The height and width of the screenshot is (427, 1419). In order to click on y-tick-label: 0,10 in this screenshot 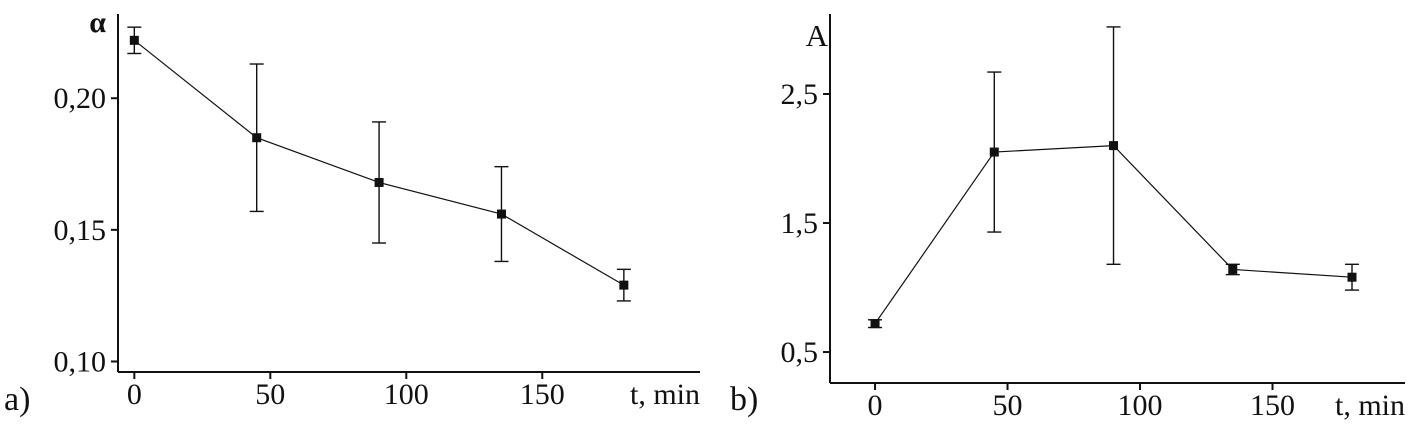, I will do `click(80, 361)`.